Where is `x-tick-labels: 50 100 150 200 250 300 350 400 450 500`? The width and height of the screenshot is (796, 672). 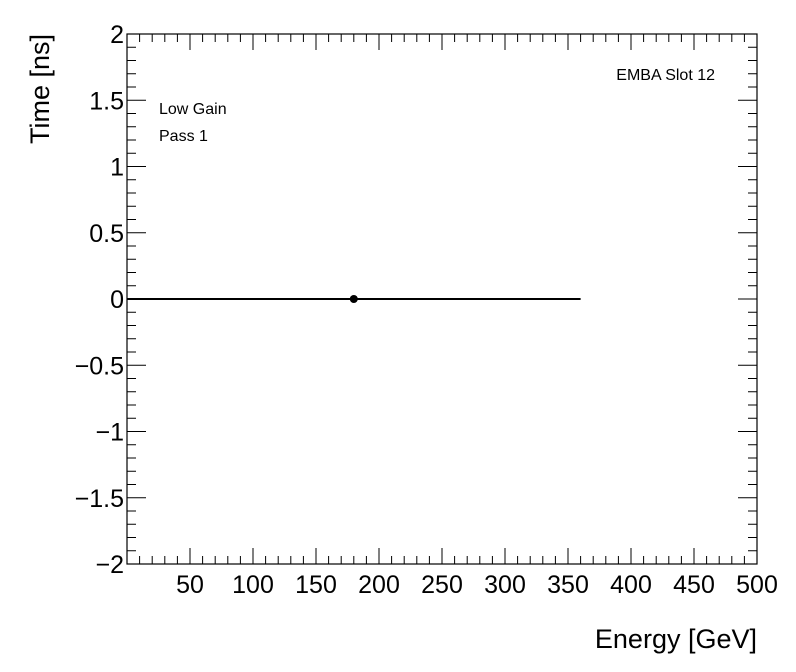 x-tick-labels: 50 100 150 200 250 300 350 400 450 500 is located at coordinates (477, 585).